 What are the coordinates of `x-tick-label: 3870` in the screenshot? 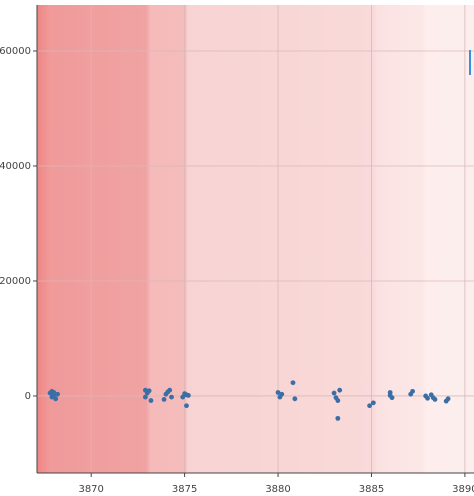 It's located at (90, 489).